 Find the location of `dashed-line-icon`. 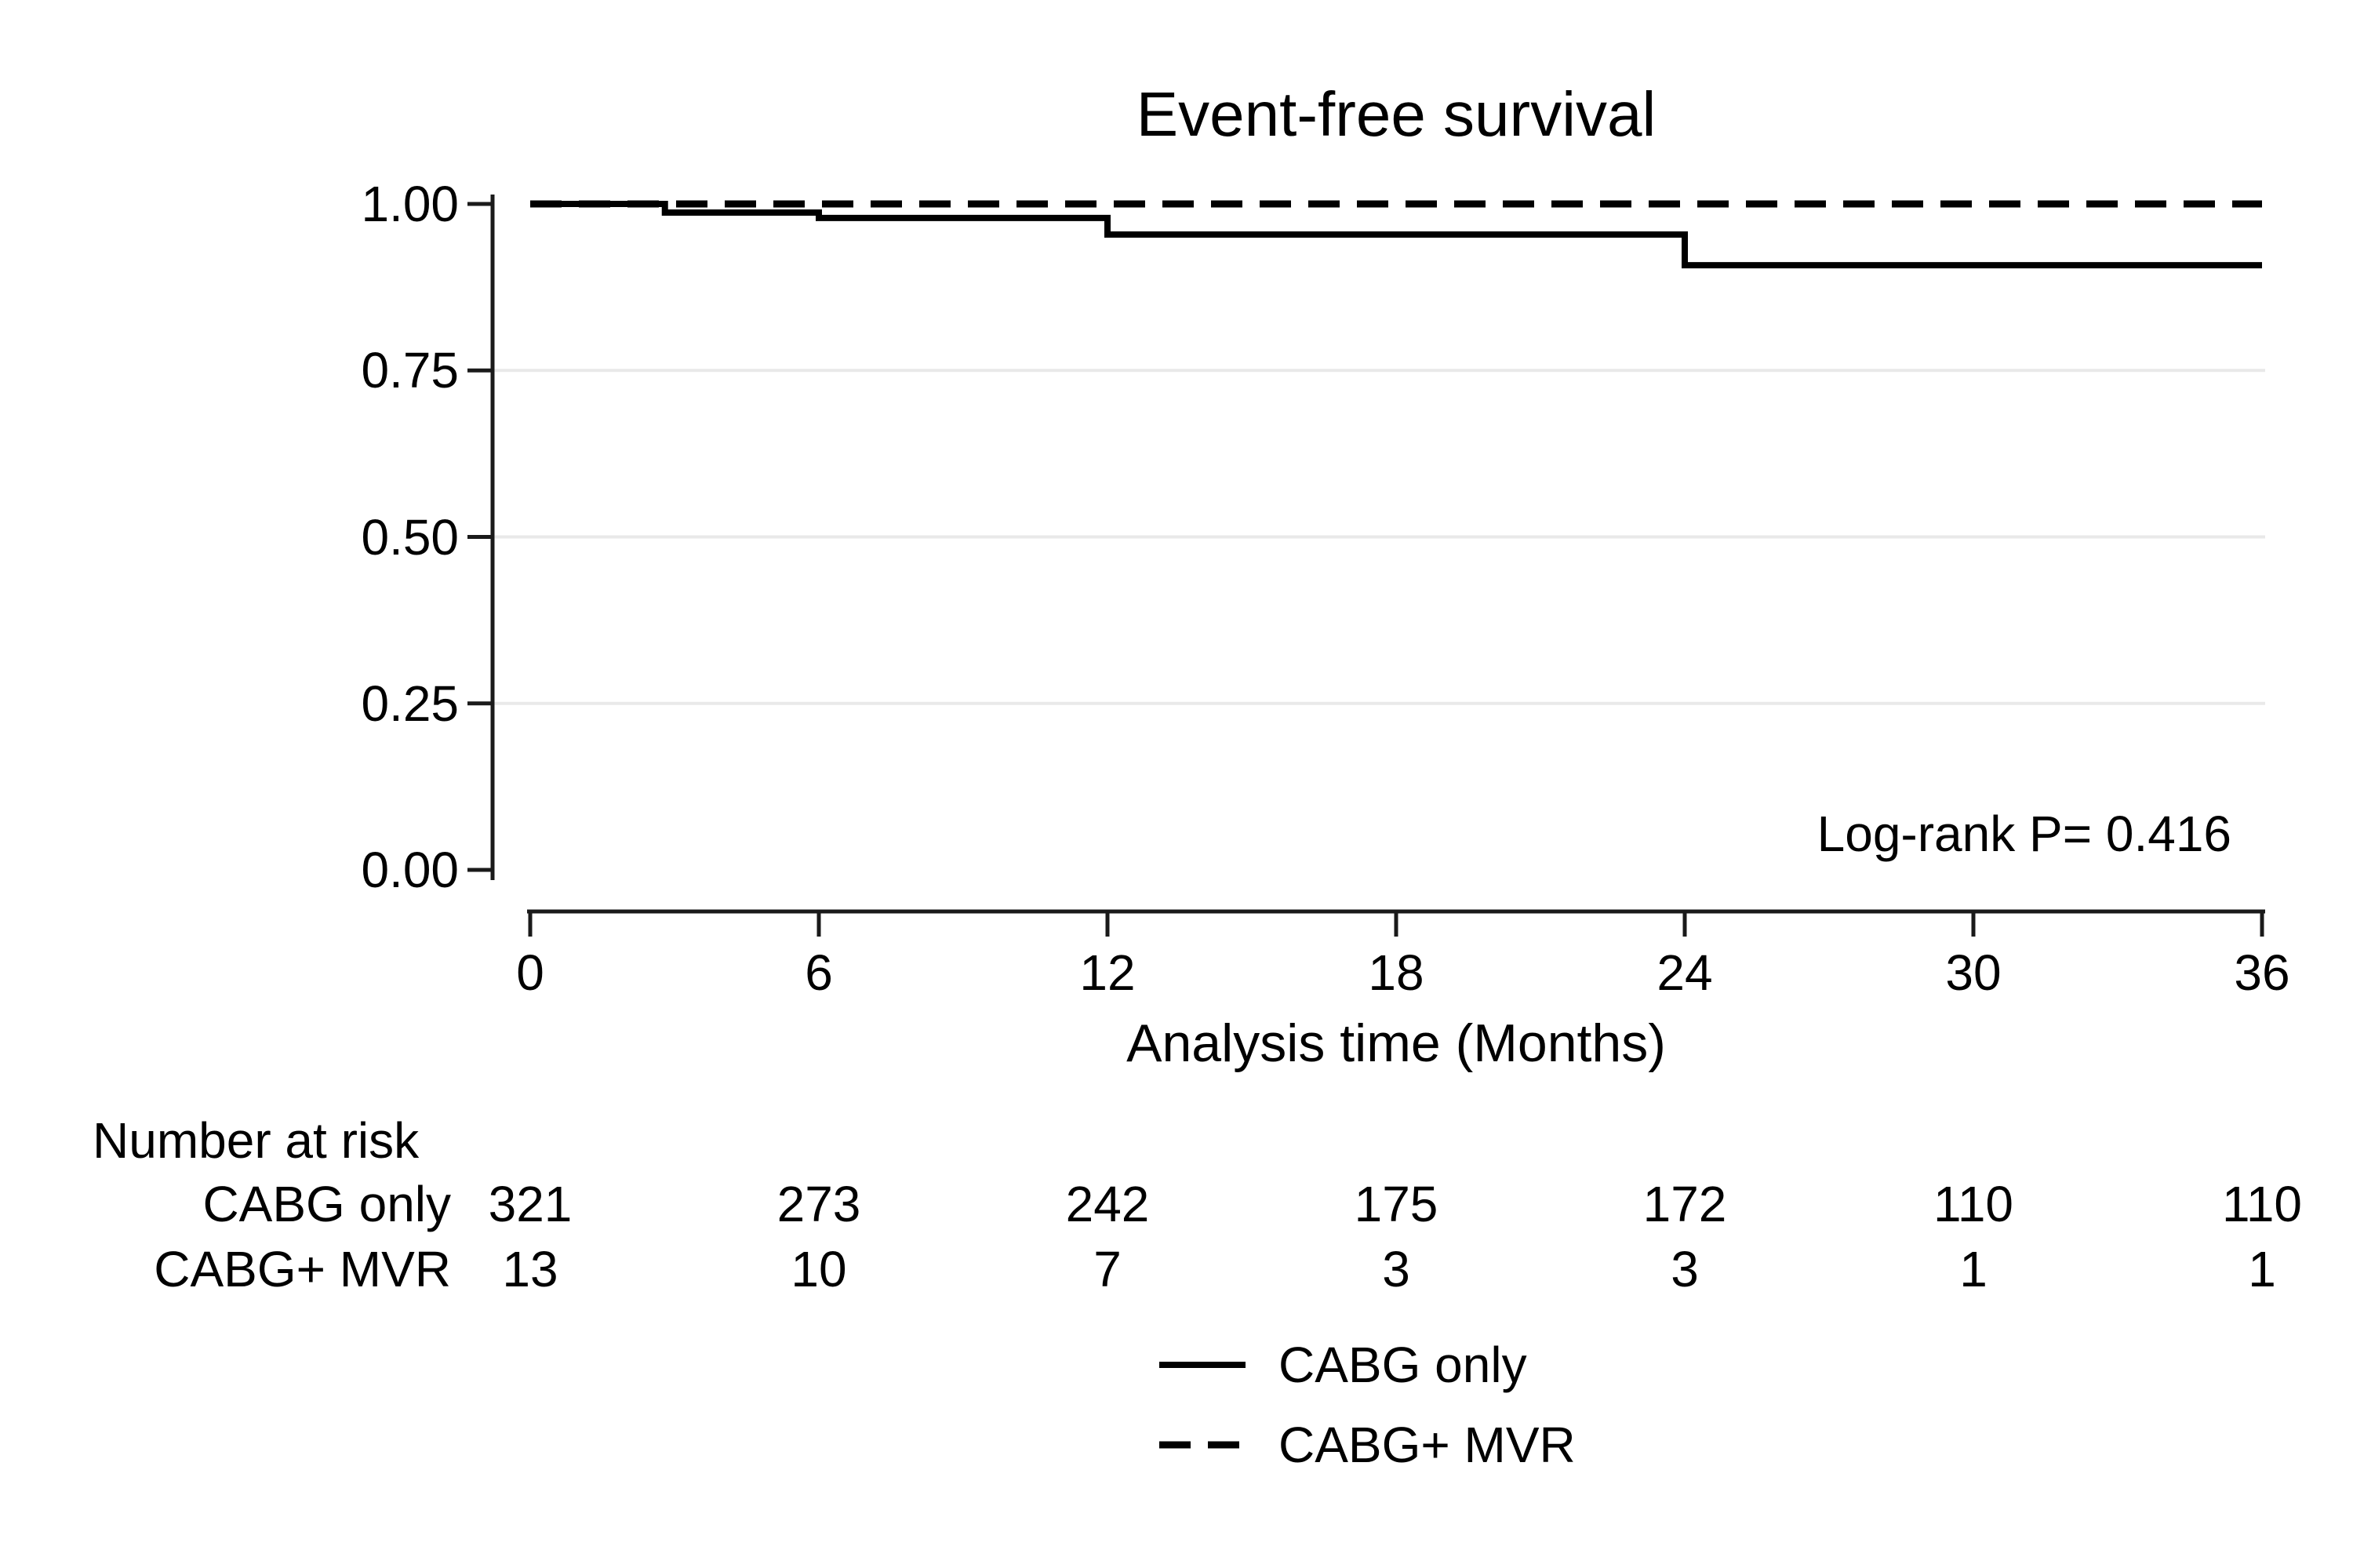

dashed-line-icon is located at coordinates (1202, 1445).